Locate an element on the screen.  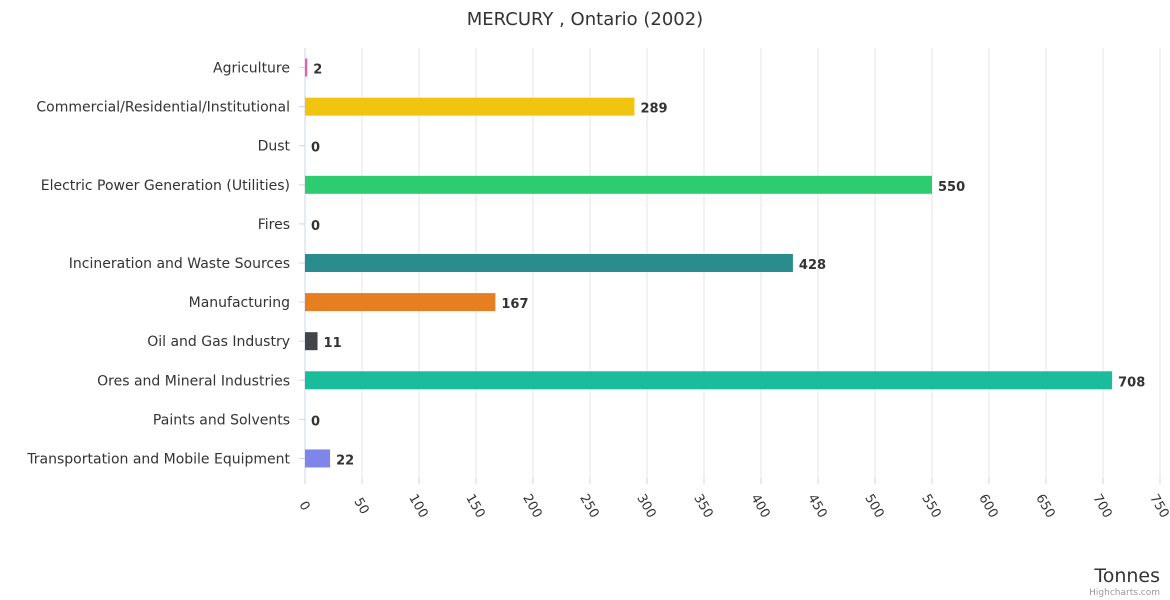
data-label: 428 is located at coordinates (812, 265).